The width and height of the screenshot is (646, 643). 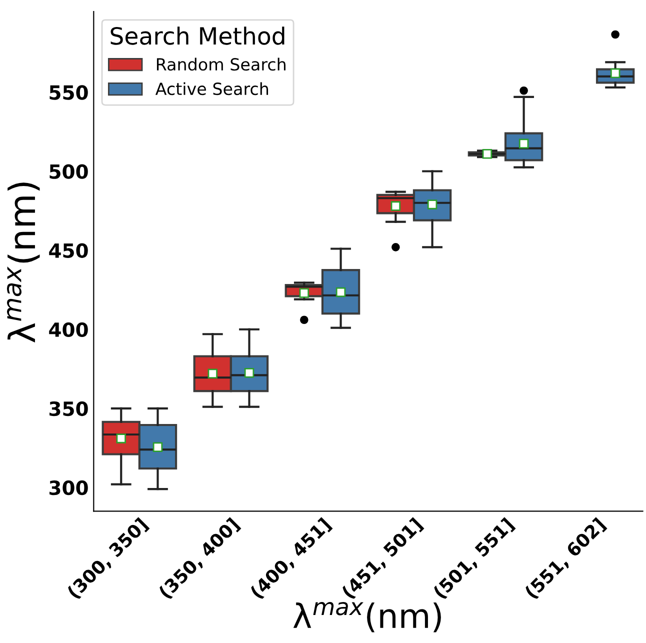 I want to click on y-axis-title: λ$^{max}$(nm), so click(x=23, y=262).